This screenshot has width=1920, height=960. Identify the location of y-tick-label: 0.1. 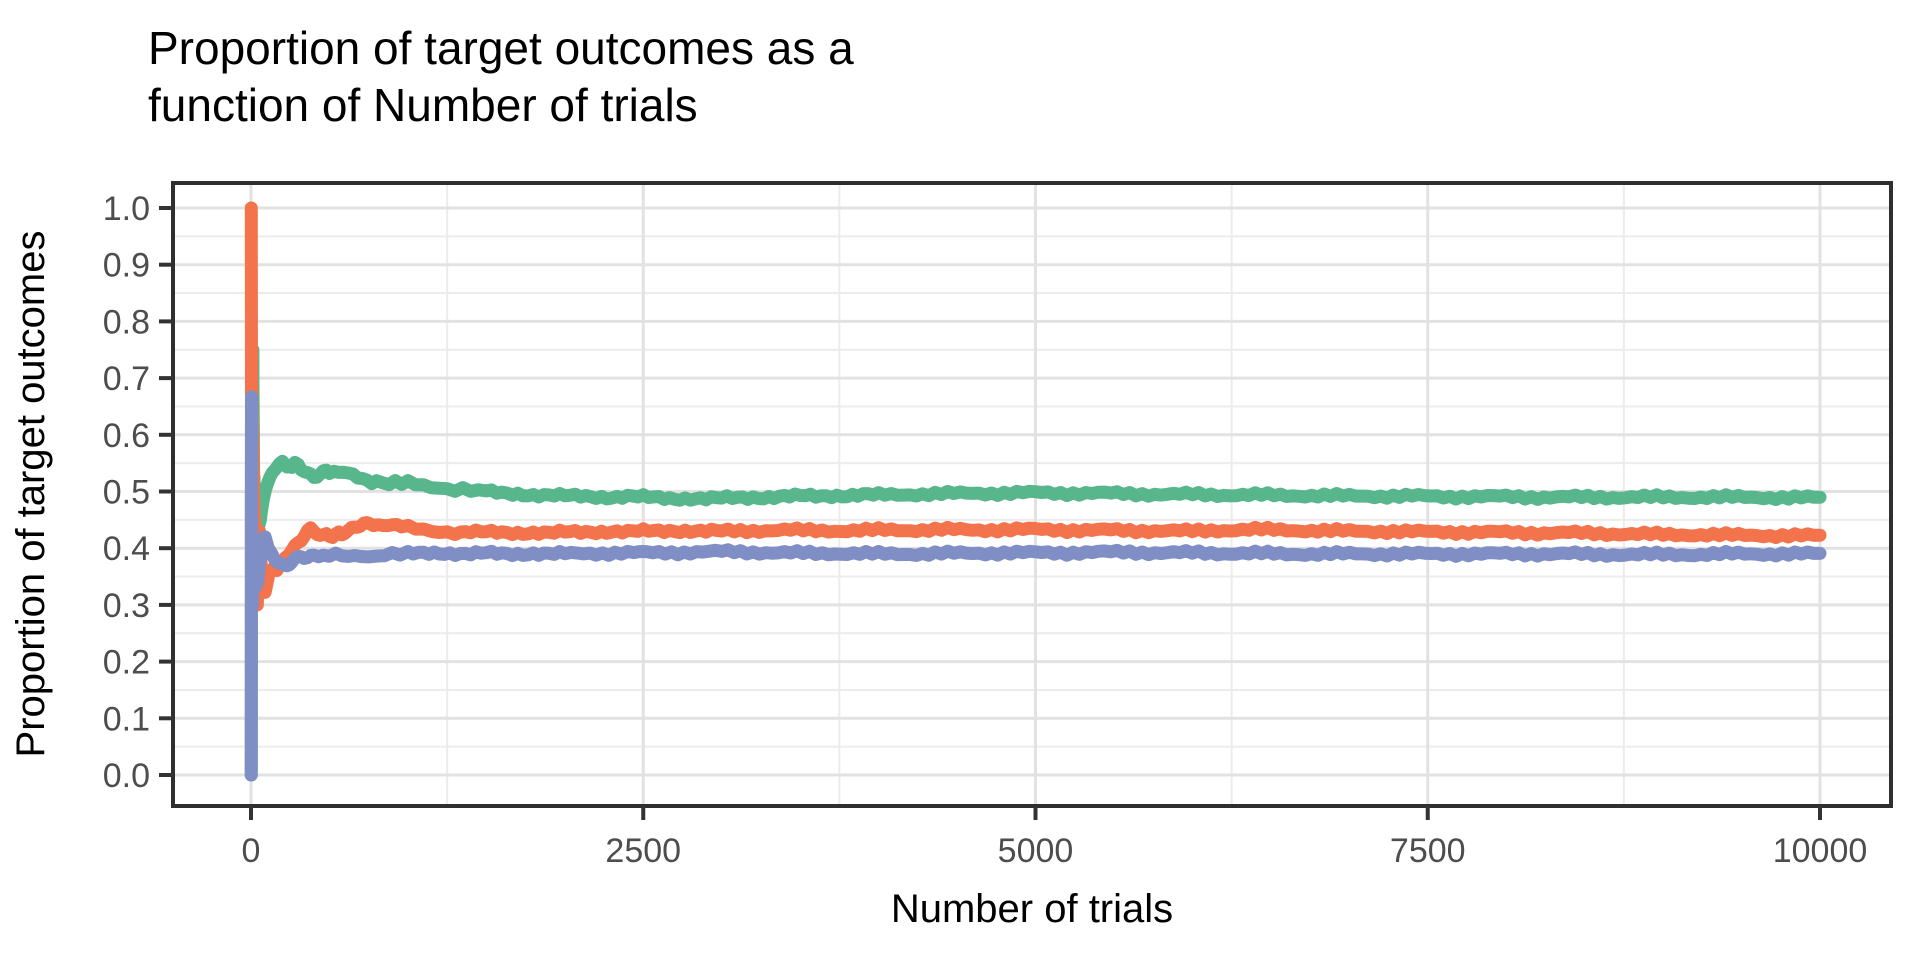
(126, 719).